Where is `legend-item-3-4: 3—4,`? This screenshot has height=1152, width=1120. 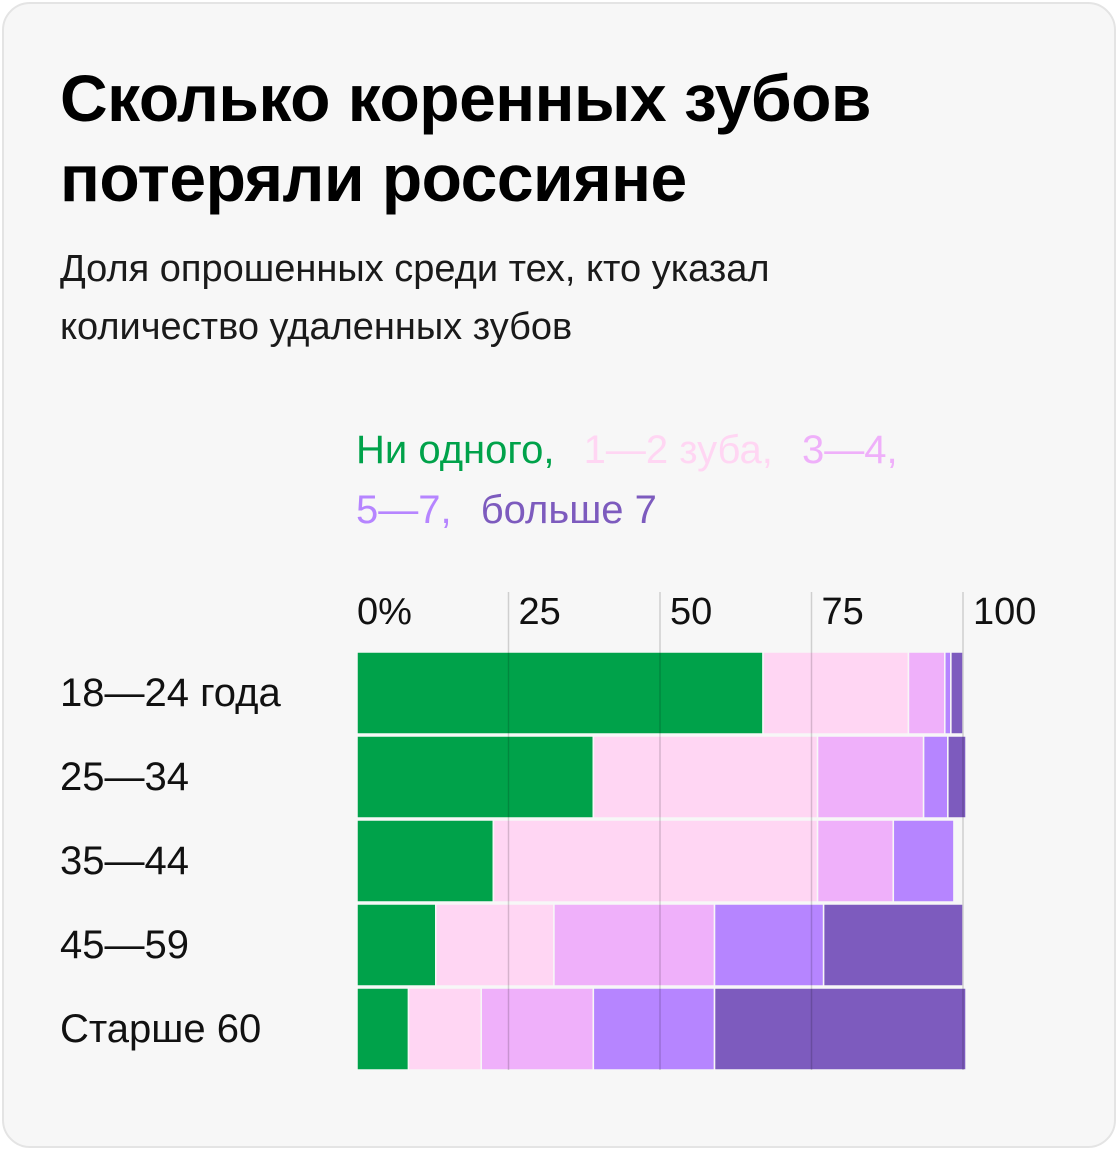
legend-item-3-4: 3—4, is located at coordinates (850, 450).